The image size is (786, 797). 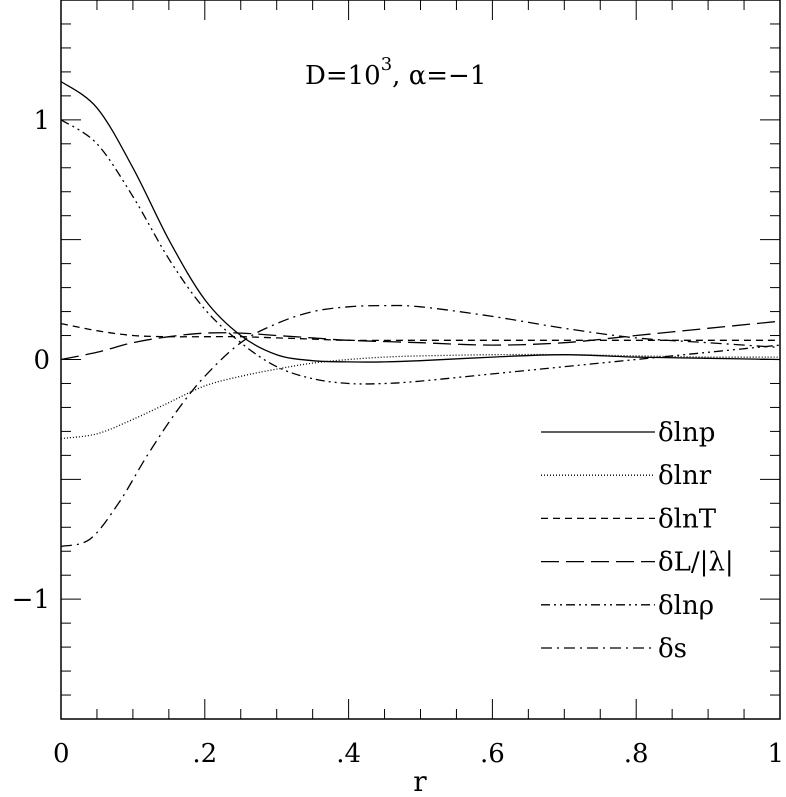 What do you see at coordinates (348, 754) in the screenshot?
I see `x-tick-label: .4` at bounding box center [348, 754].